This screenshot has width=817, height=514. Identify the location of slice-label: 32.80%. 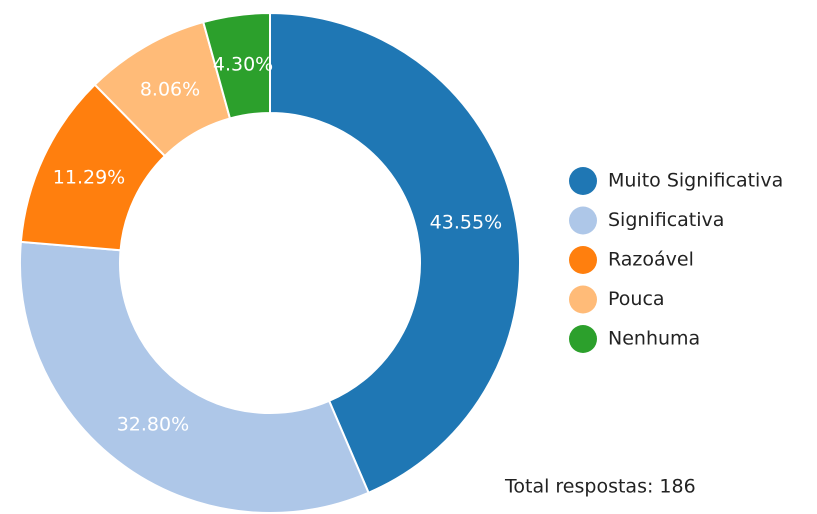
(153, 425).